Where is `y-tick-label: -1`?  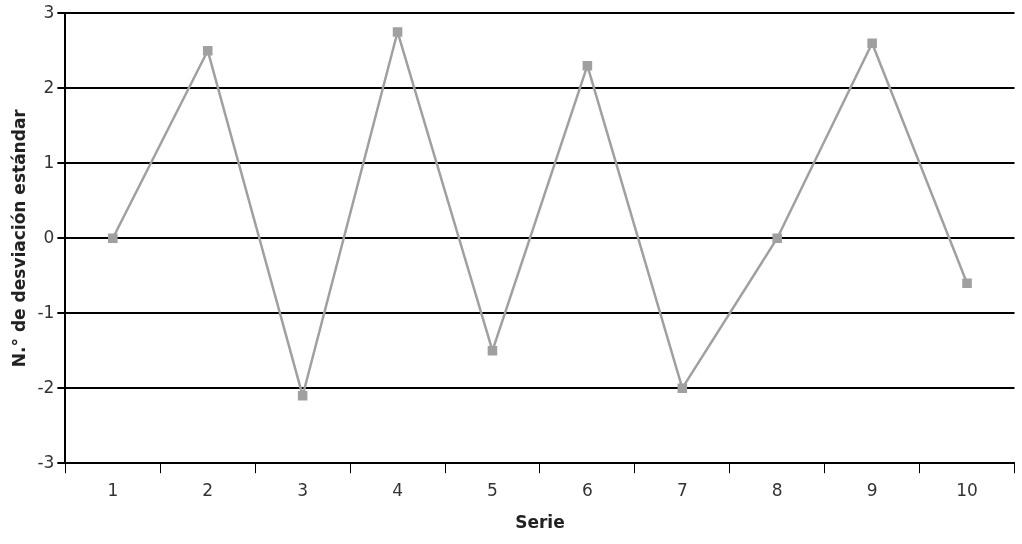 y-tick-label: -1 is located at coordinates (46, 311).